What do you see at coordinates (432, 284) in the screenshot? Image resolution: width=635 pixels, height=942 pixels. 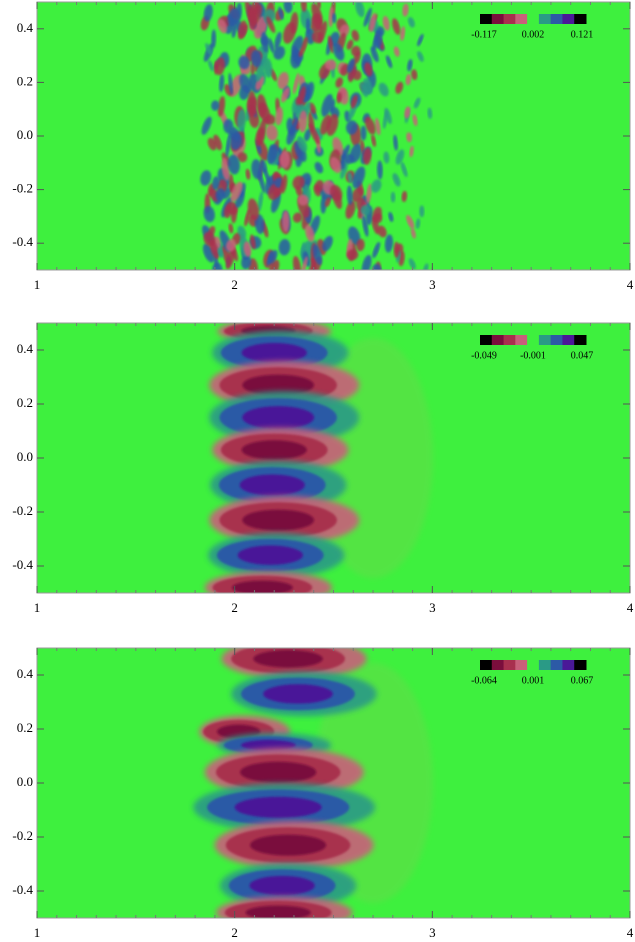 I see `x-tick-label: 3` at bounding box center [432, 284].